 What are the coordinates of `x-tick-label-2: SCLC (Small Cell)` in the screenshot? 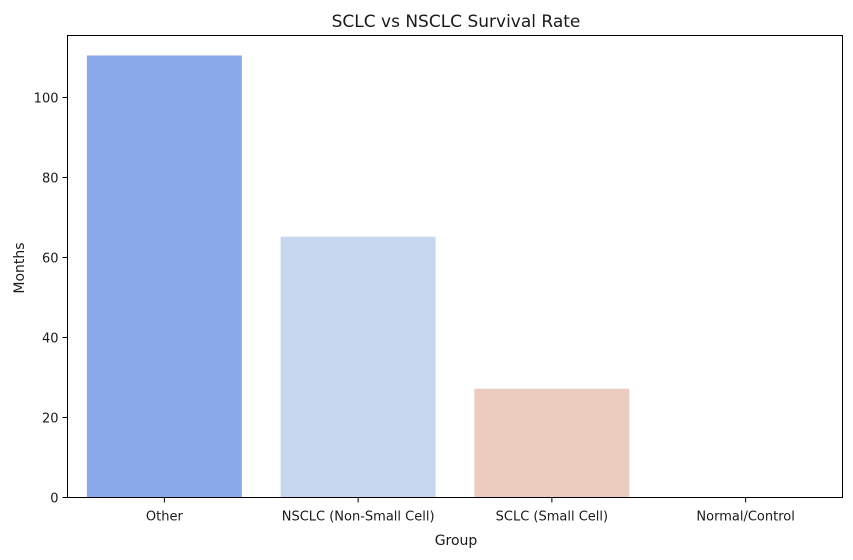 It's located at (552, 517).